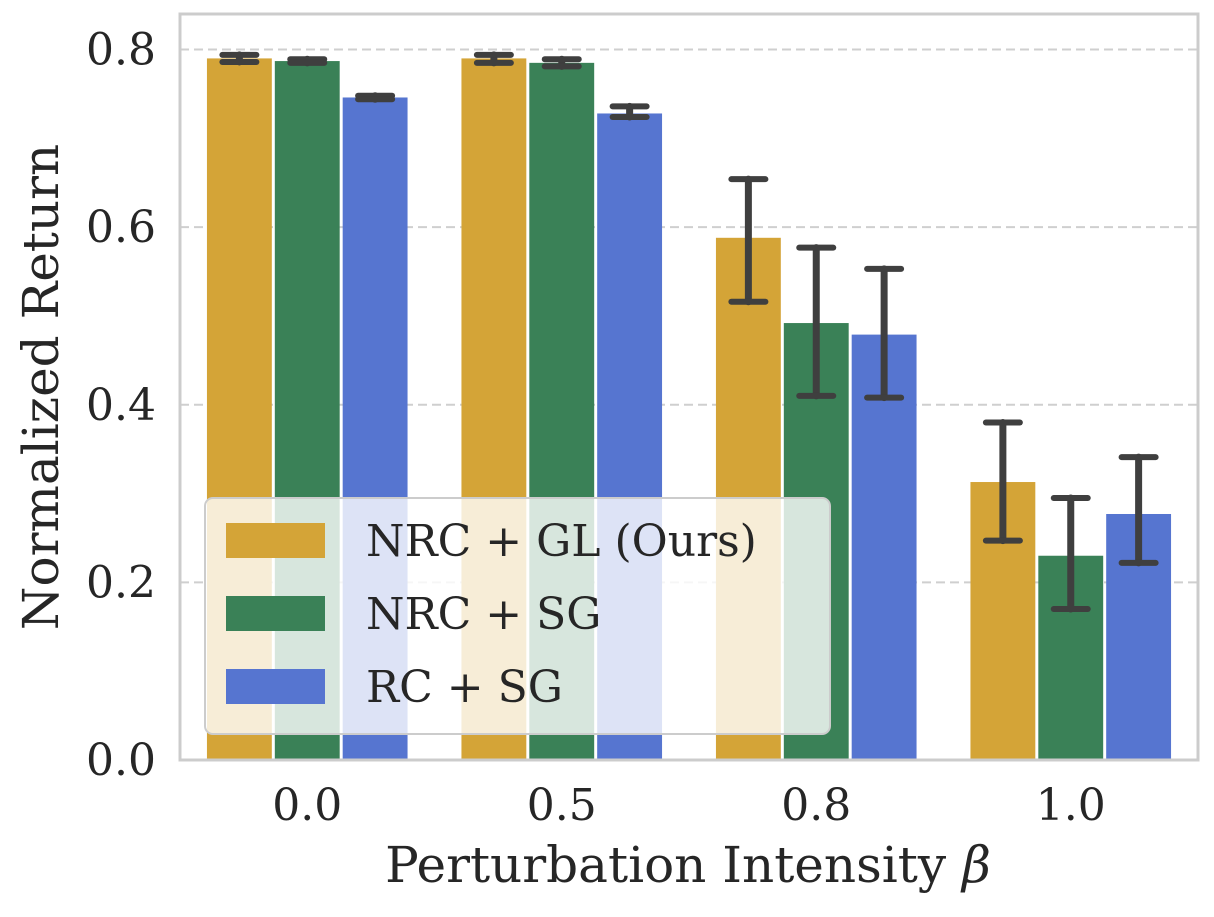 The image size is (1214, 917). I want to click on y-tick-label-0.2: 0.2, so click(121, 582).